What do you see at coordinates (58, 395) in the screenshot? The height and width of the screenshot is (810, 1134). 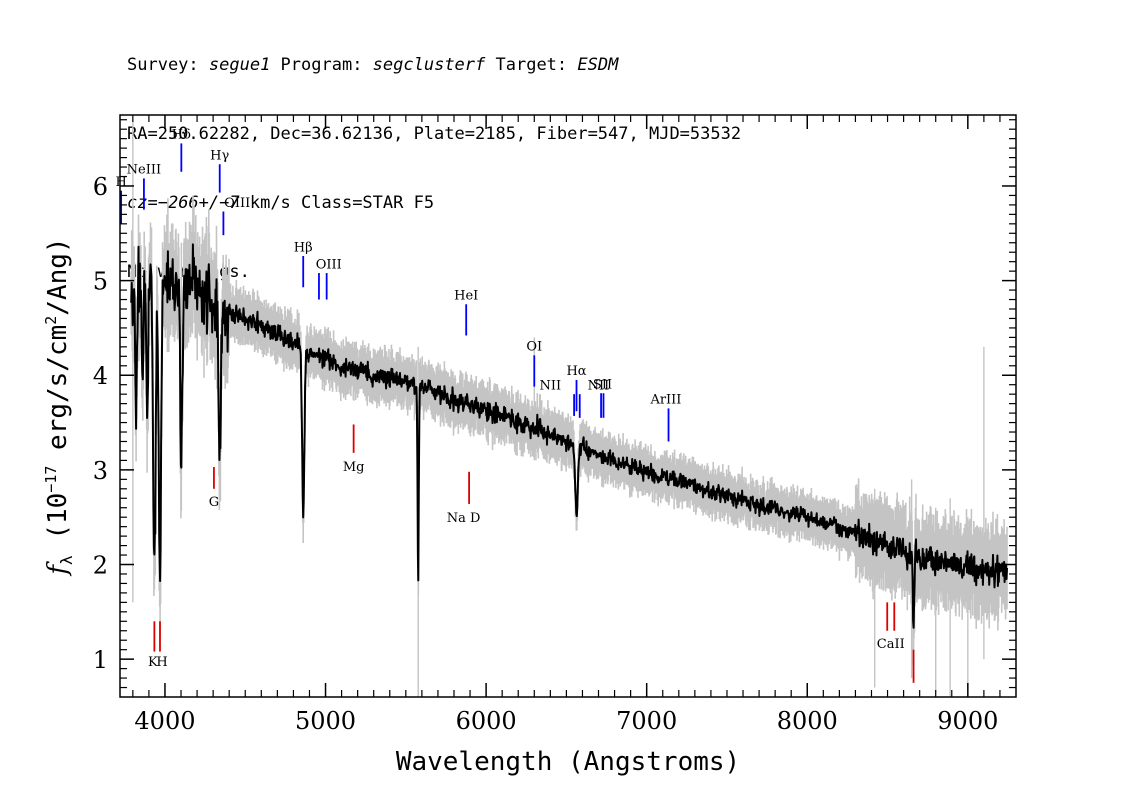 I see `y-axis-unit-middle: erg/s/cm` at bounding box center [58, 395].